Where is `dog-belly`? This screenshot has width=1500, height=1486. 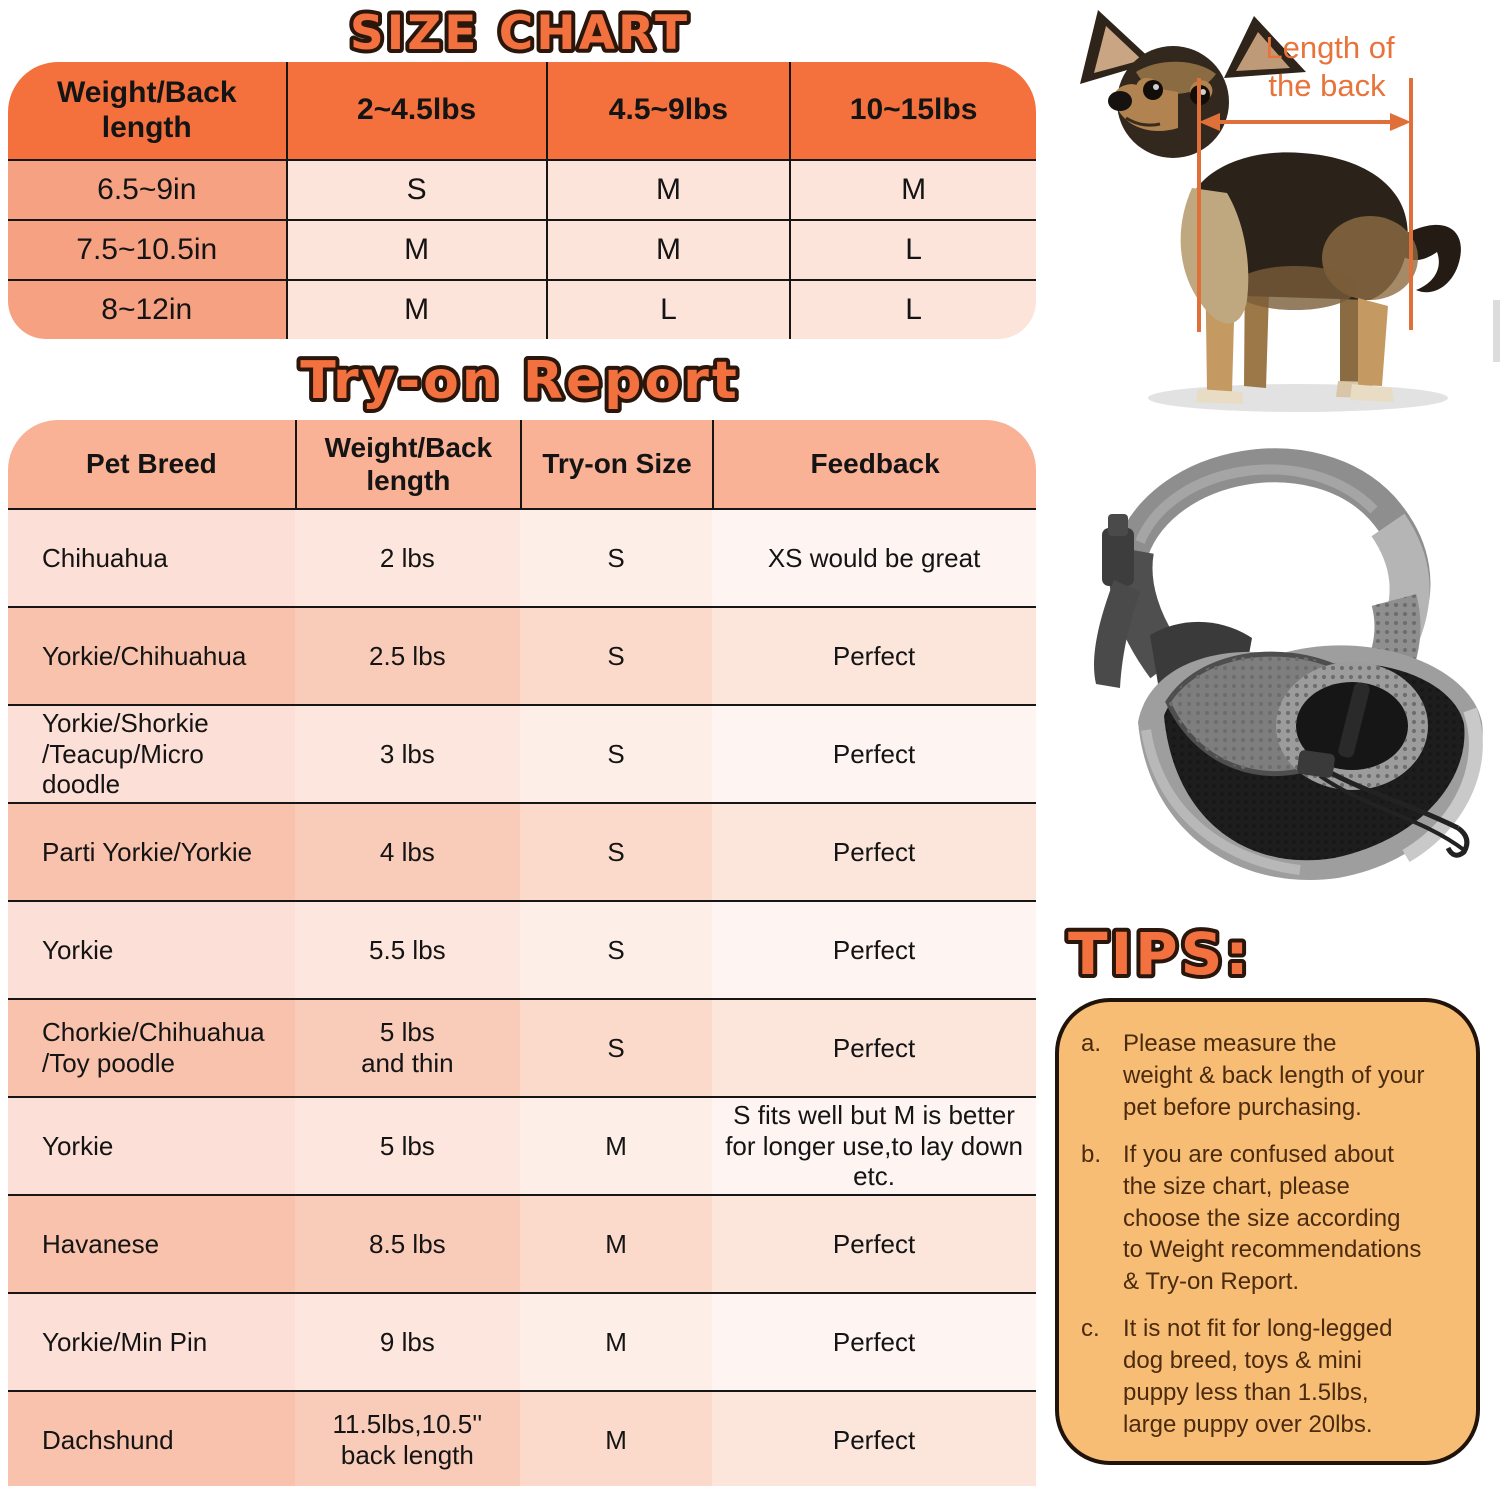
dog-belly is located at coordinates (1295, 288).